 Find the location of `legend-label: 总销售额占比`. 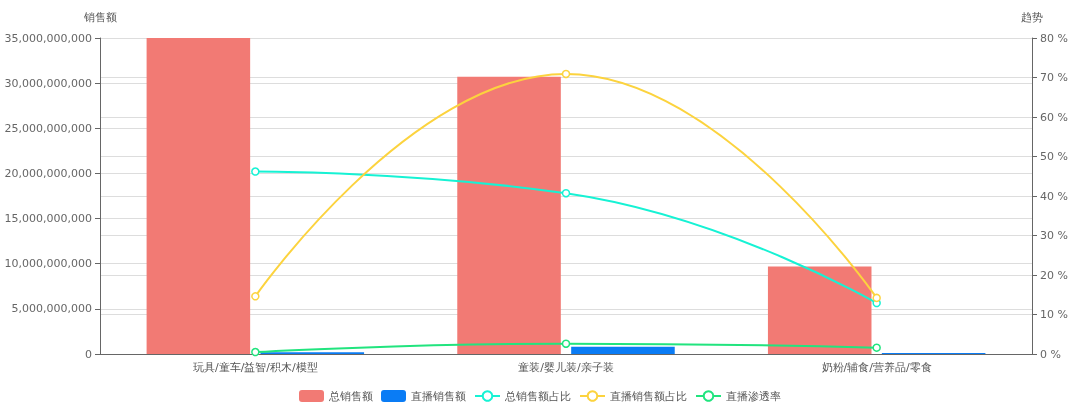

legend-label: 总销售额占比 is located at coordinates (537, 396).